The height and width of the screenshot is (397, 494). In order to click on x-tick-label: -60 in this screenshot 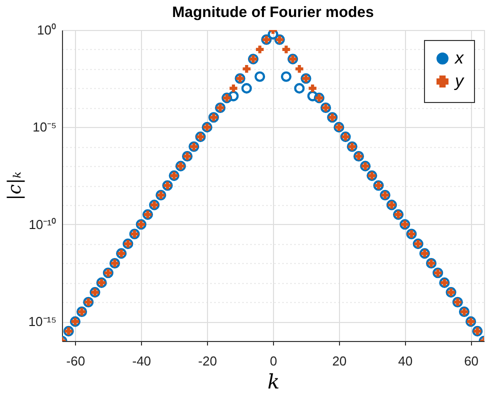, I will do `click(76, 361)`.